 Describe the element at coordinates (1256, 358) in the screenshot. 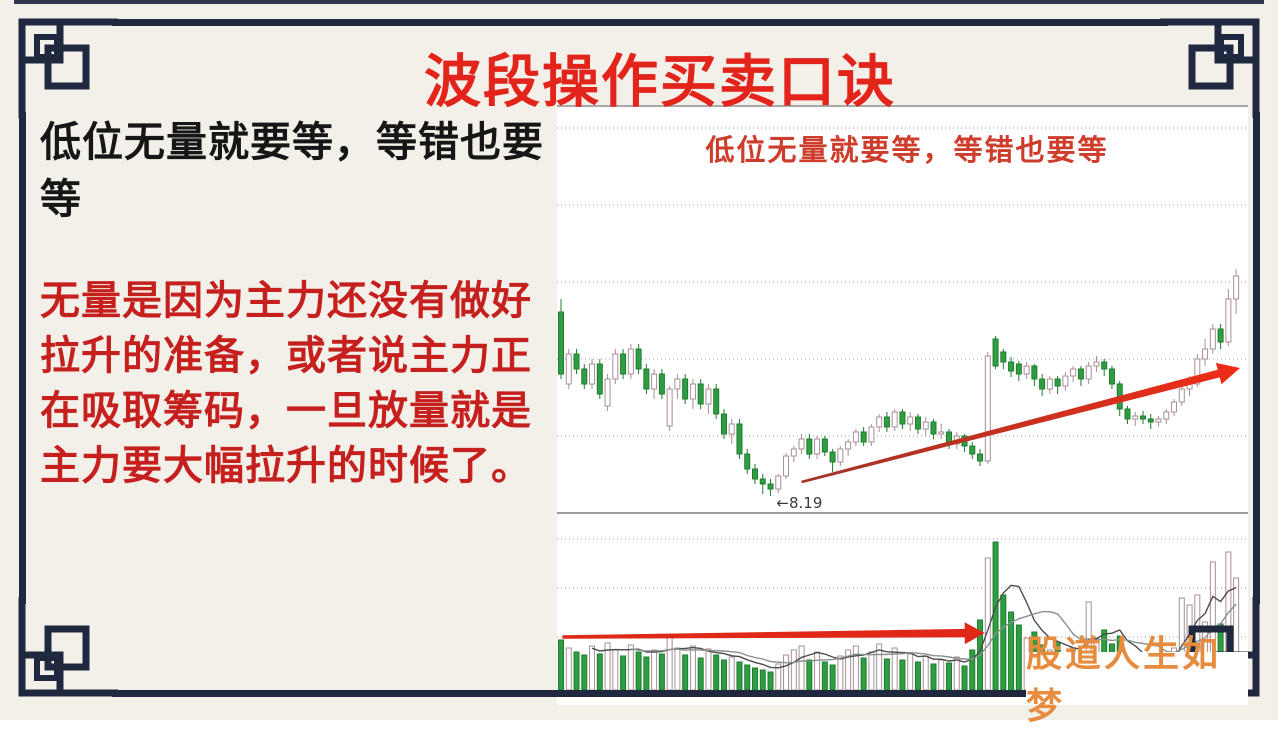

I see `frame-line-right` at that location.